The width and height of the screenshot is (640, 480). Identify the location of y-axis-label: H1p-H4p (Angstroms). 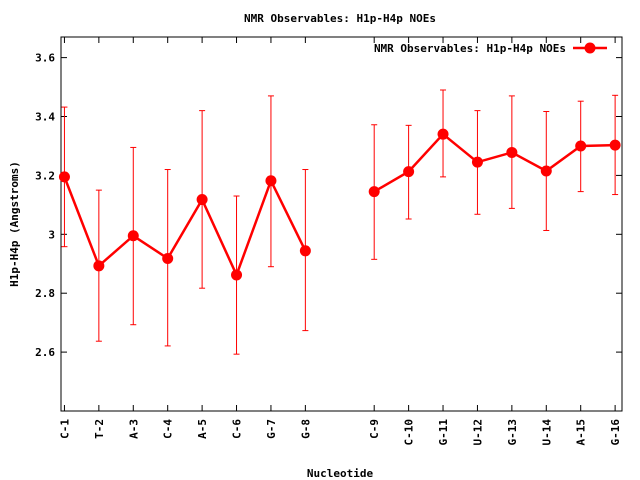
(14, 224).